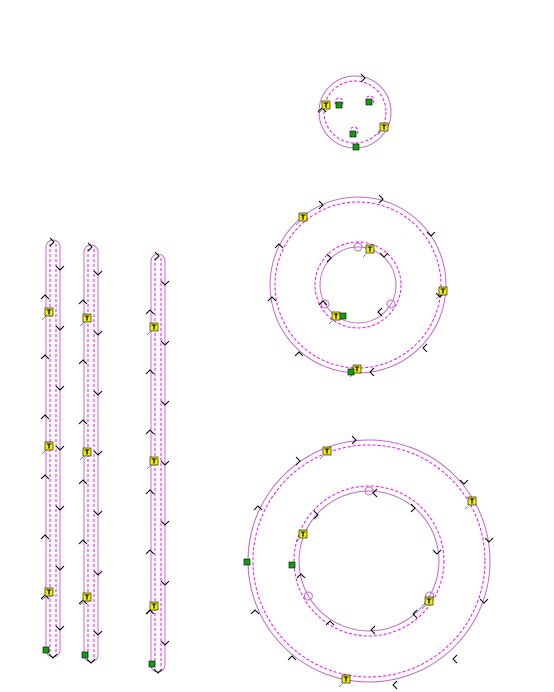 Image resolution: width=554 pixels, height=692 pixels. I want to click on ring-part, so click(358, 285).